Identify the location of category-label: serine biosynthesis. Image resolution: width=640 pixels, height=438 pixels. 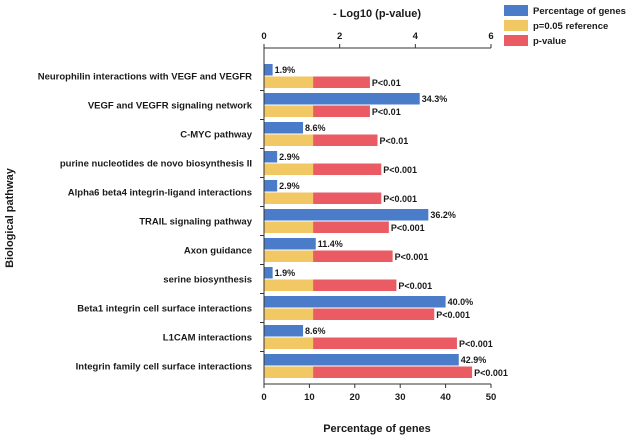
(207, 280).